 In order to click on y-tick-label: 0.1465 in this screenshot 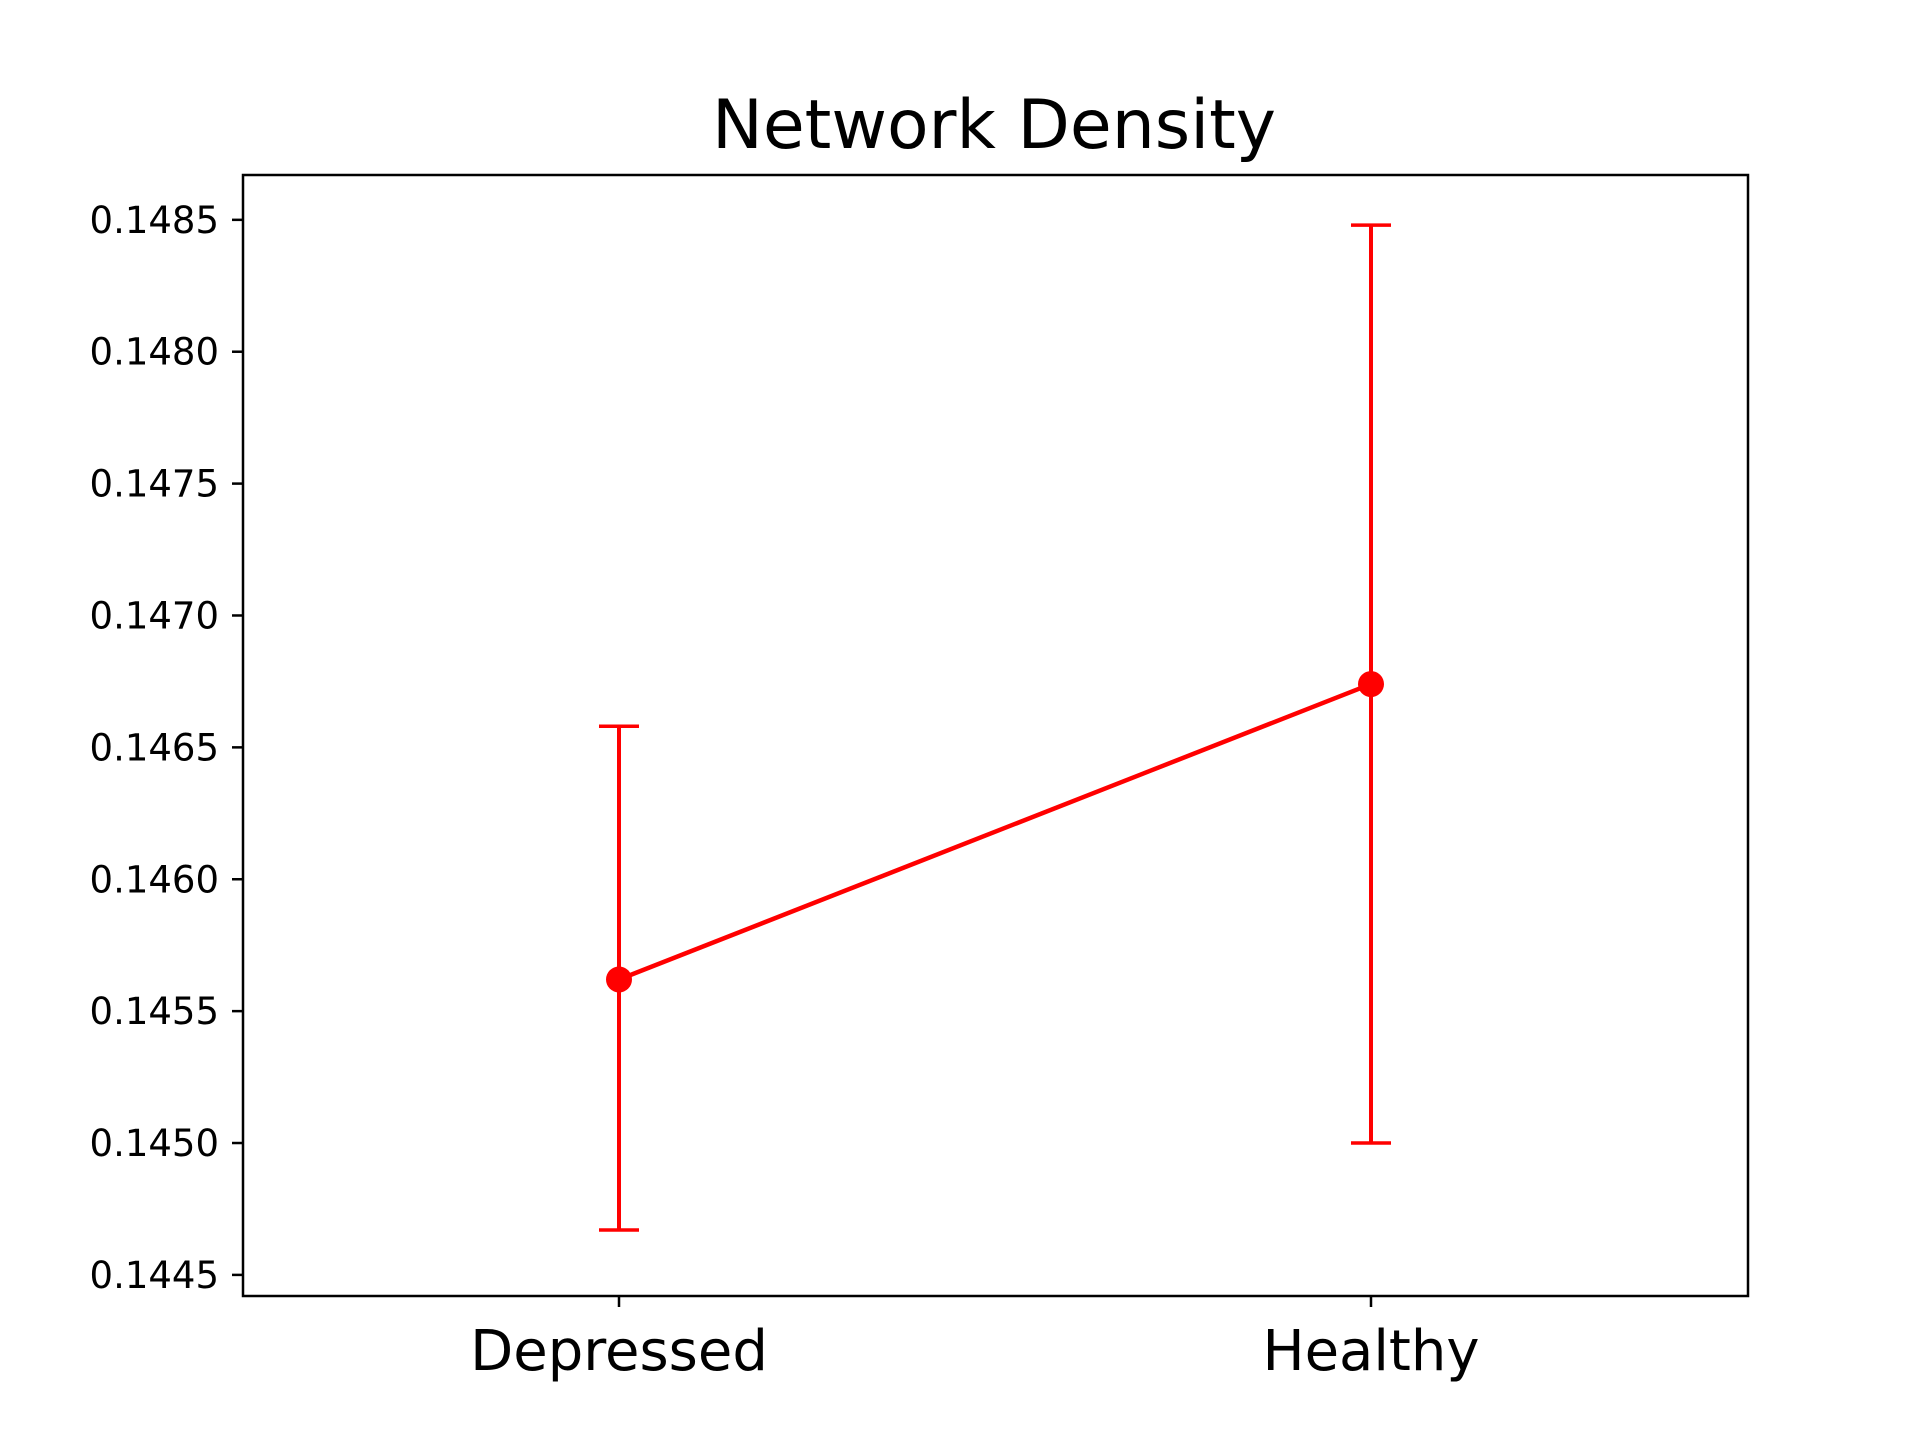, I will do `click(154, 747)`.